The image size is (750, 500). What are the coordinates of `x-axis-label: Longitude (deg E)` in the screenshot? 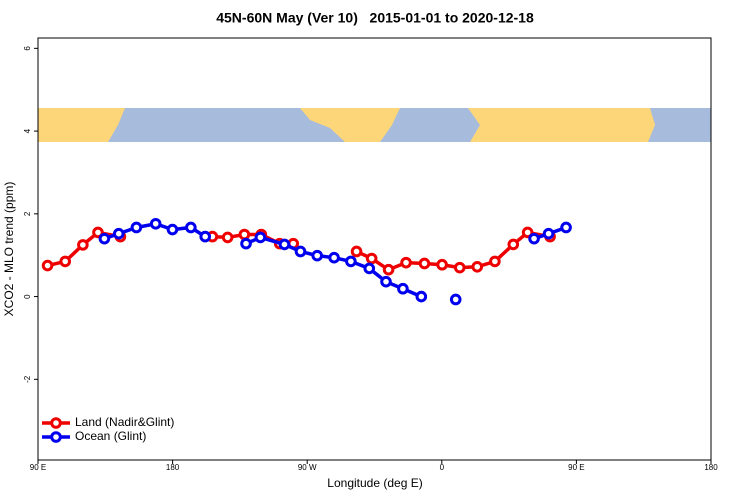 It's located at (374, 483).